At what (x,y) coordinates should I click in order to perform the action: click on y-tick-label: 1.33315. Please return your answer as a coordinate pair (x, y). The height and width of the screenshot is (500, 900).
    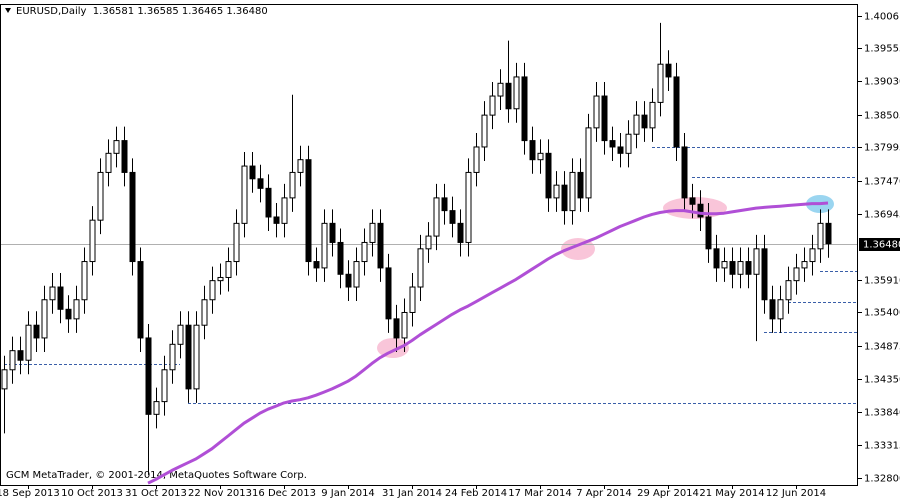
    Looking at the image, I should click on (882, 446).